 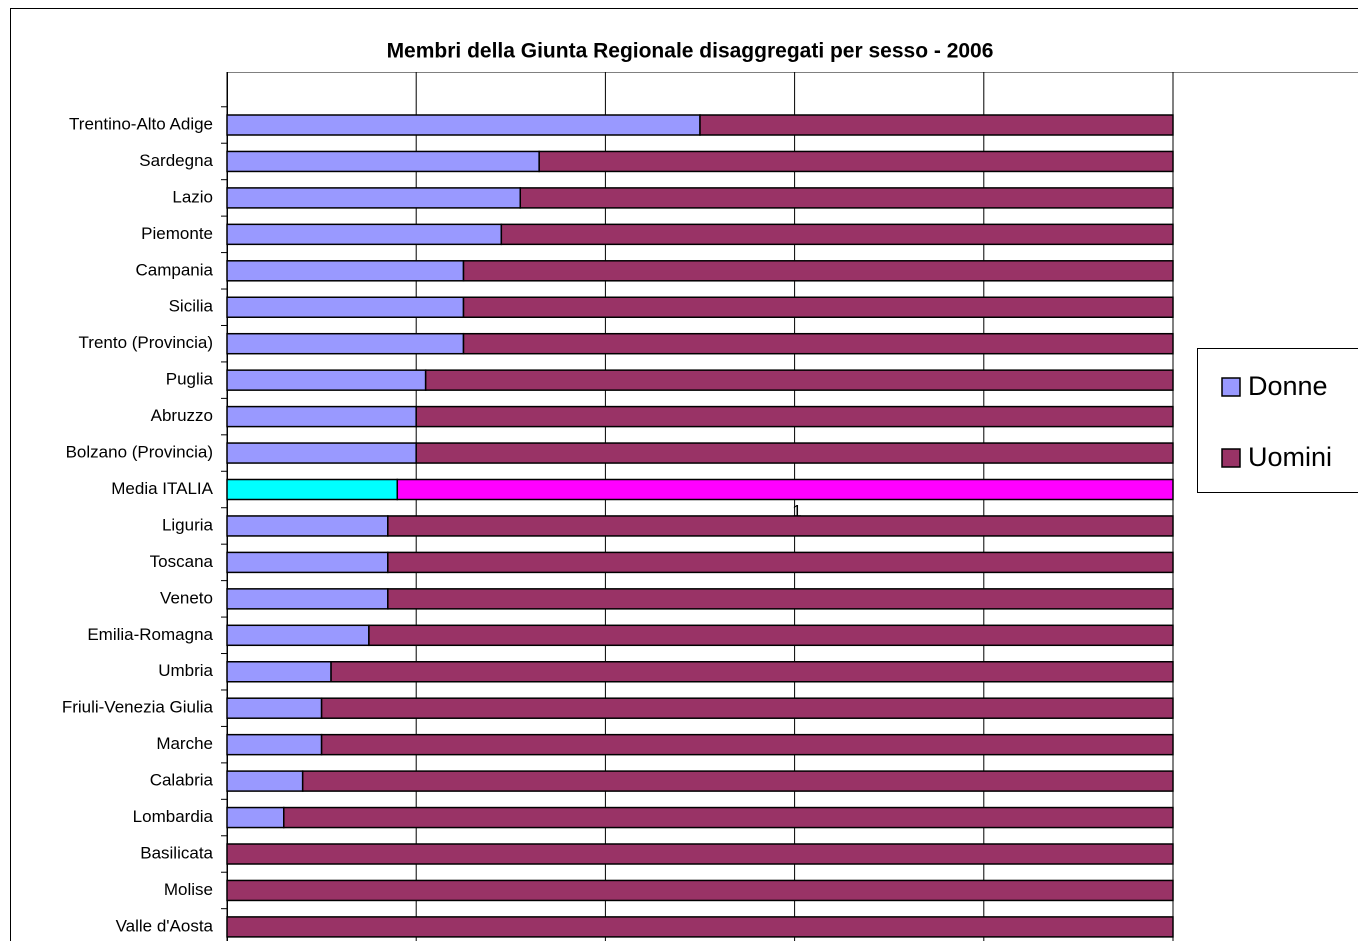 What do you see at coordinates (182, 415) in the screenshot?
I see `y-tick-label: Abruzzo` at bounding box center [182, 415].